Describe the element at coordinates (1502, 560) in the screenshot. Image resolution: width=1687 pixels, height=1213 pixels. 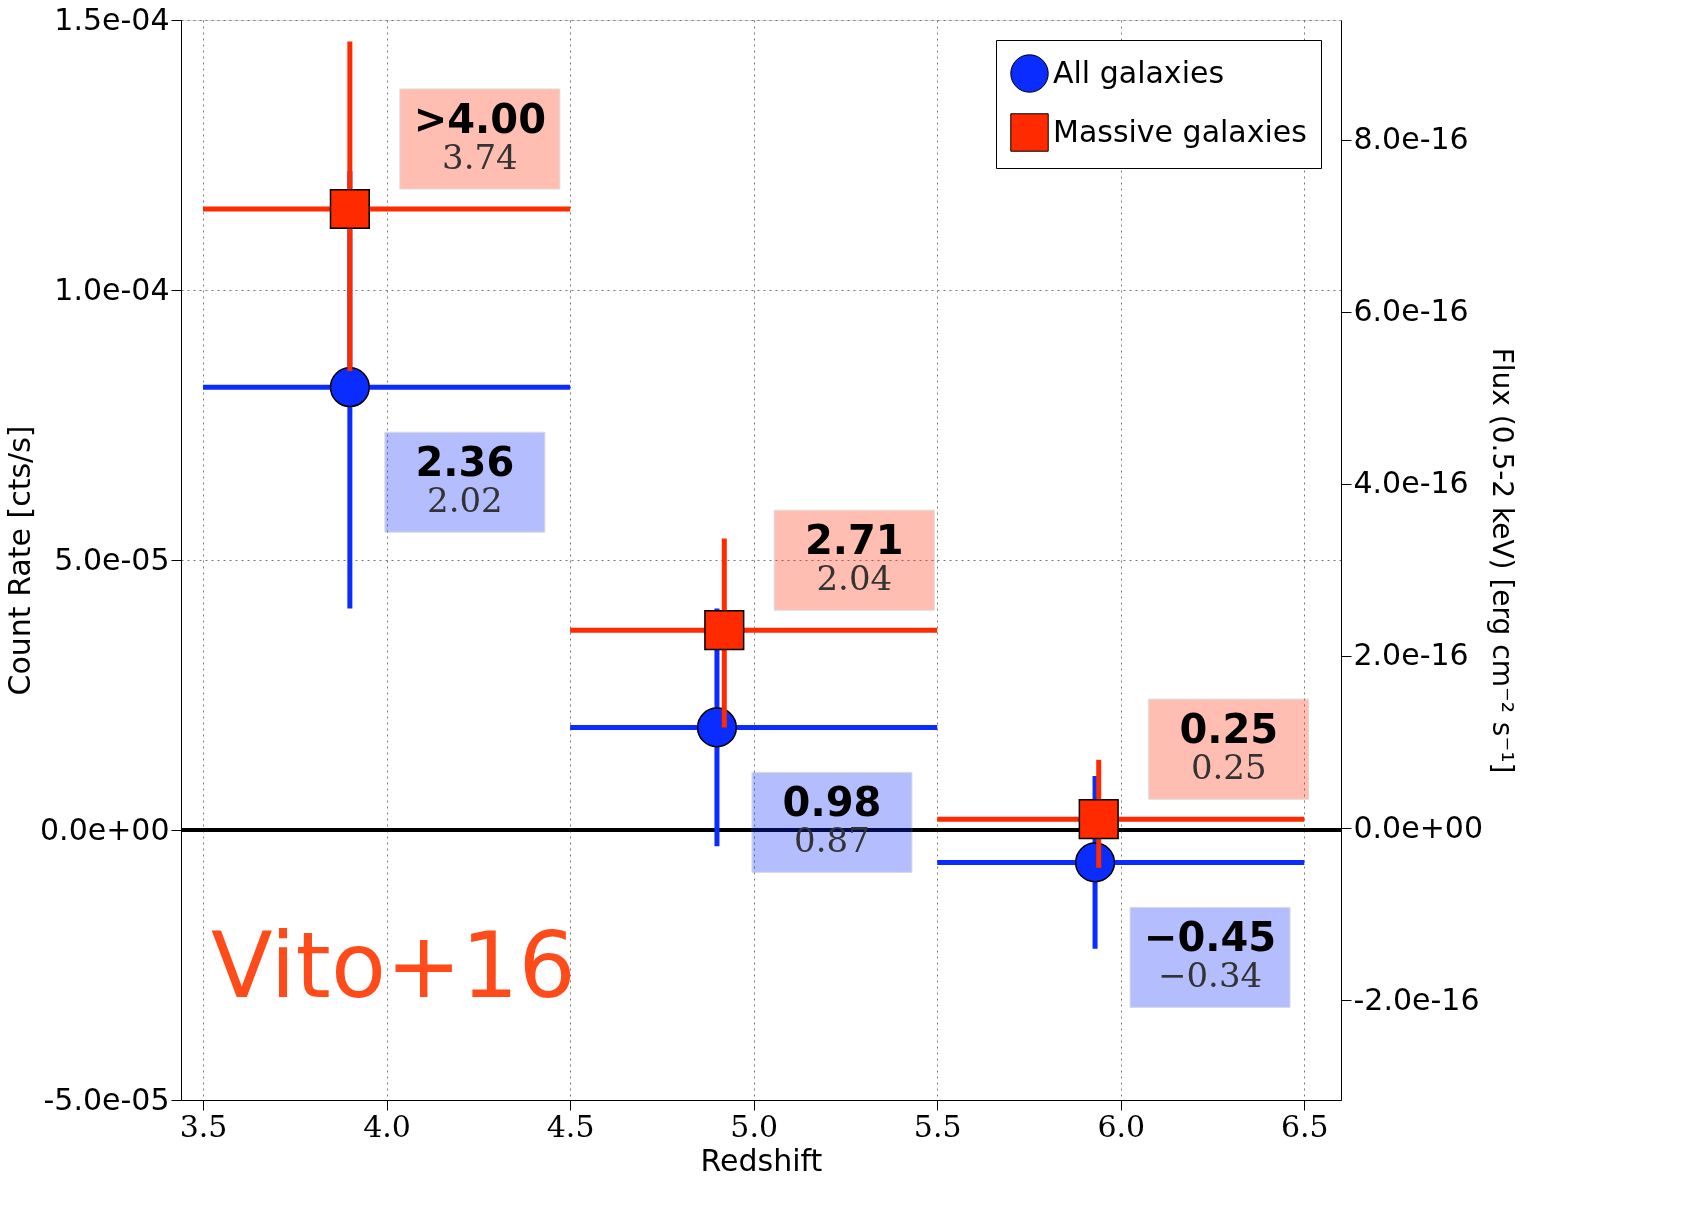
I see `y2-axis-title: Flux (0.5-2 keV) [erg cm⁻² s⁻¹]` at that location.